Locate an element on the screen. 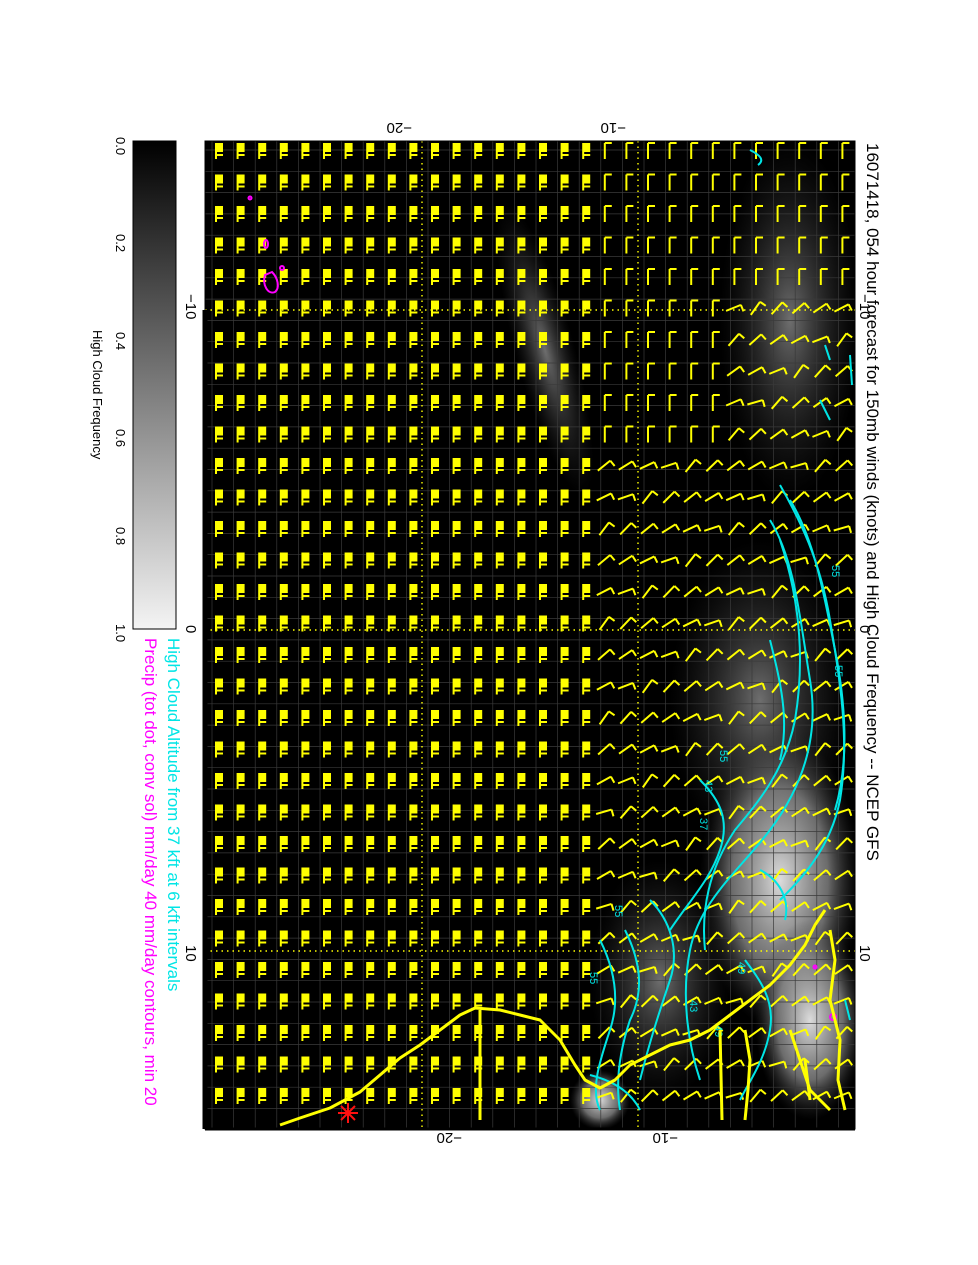 Image resolution: width=978 pixels, height=1265 pixels. top-tick-label: −20 is located at coordinates (399, 127).